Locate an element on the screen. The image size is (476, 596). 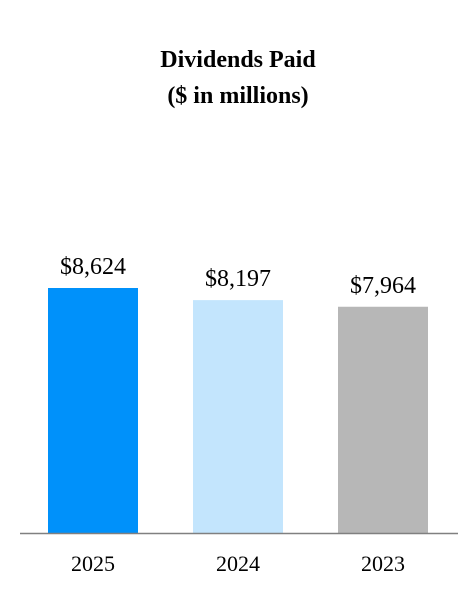
chart-subtitle: ($ in millions) is located at coordinates (238, 96).